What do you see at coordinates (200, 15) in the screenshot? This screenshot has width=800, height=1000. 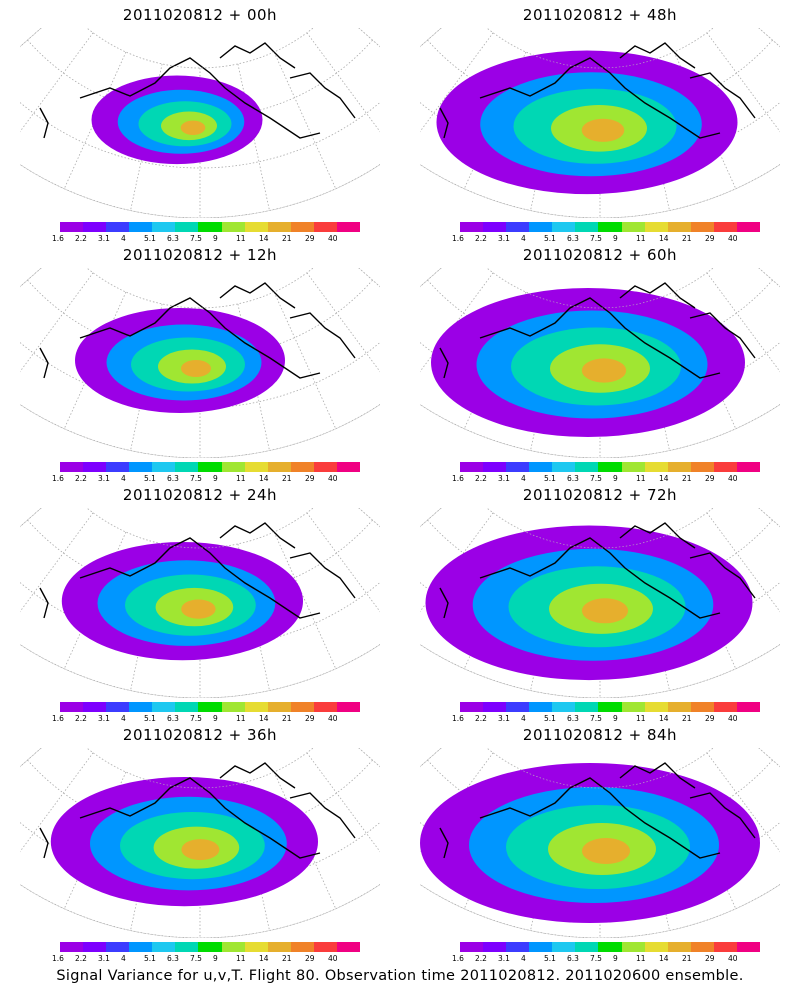 I see `panel-title: 2011020812 + 00h` at bounding box center [200, 15].